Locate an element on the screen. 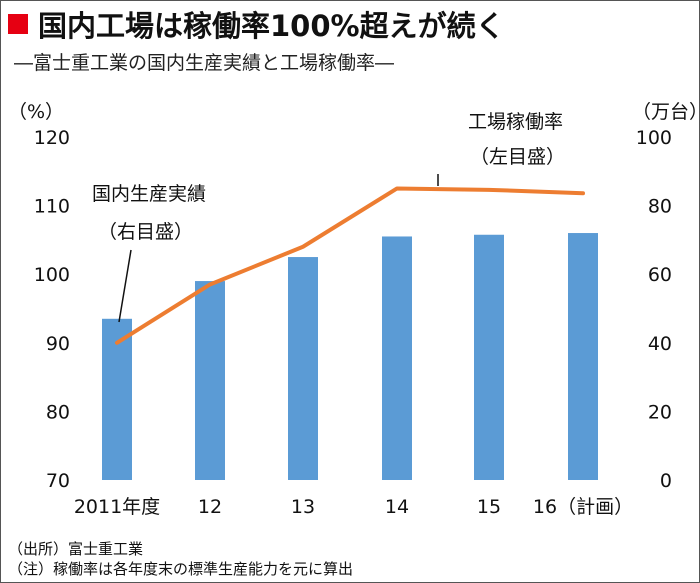 Image resolution: width=700 pixels, height=583 pixels. left-tick-label: 70 is located at coordinates (58, 481).